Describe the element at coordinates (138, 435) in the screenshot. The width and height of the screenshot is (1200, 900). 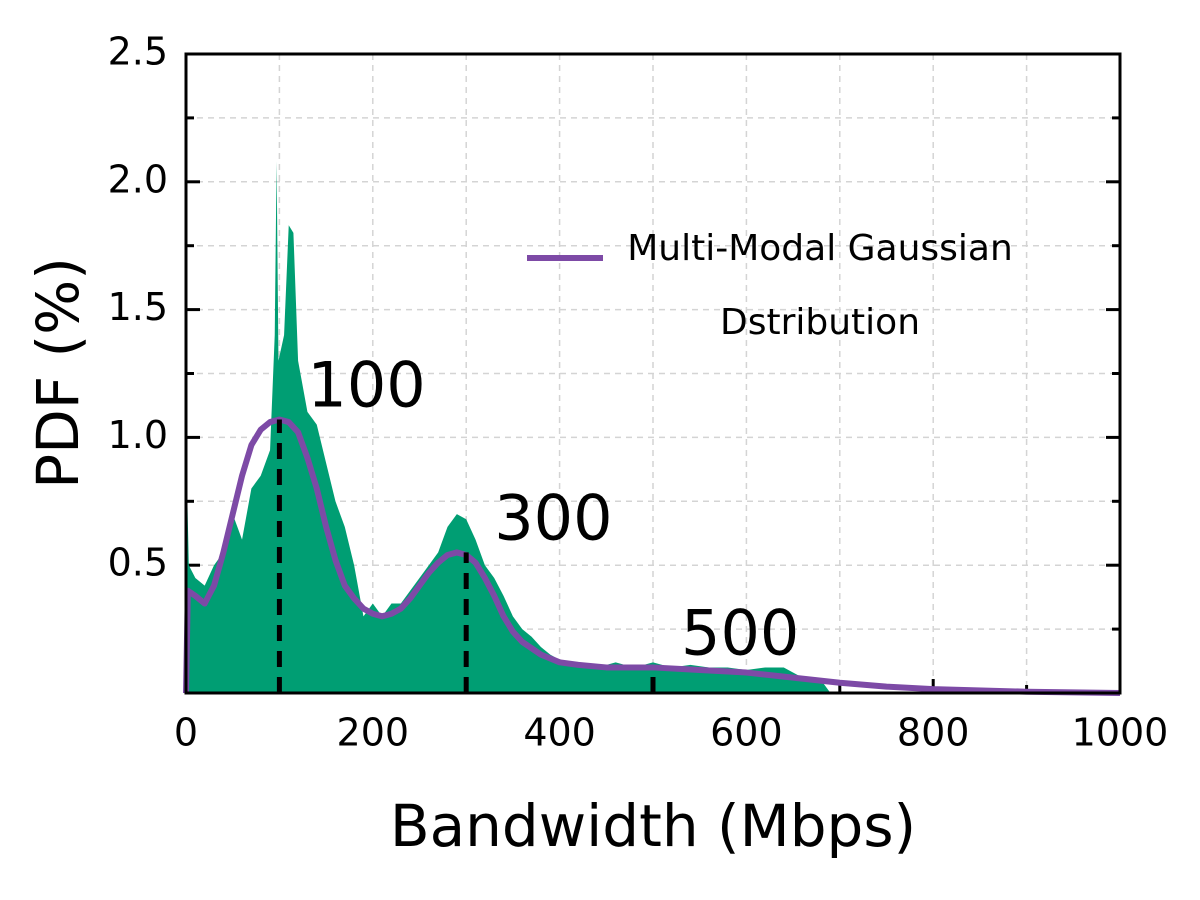
I see `y-tick-label: 1.0` at that location.